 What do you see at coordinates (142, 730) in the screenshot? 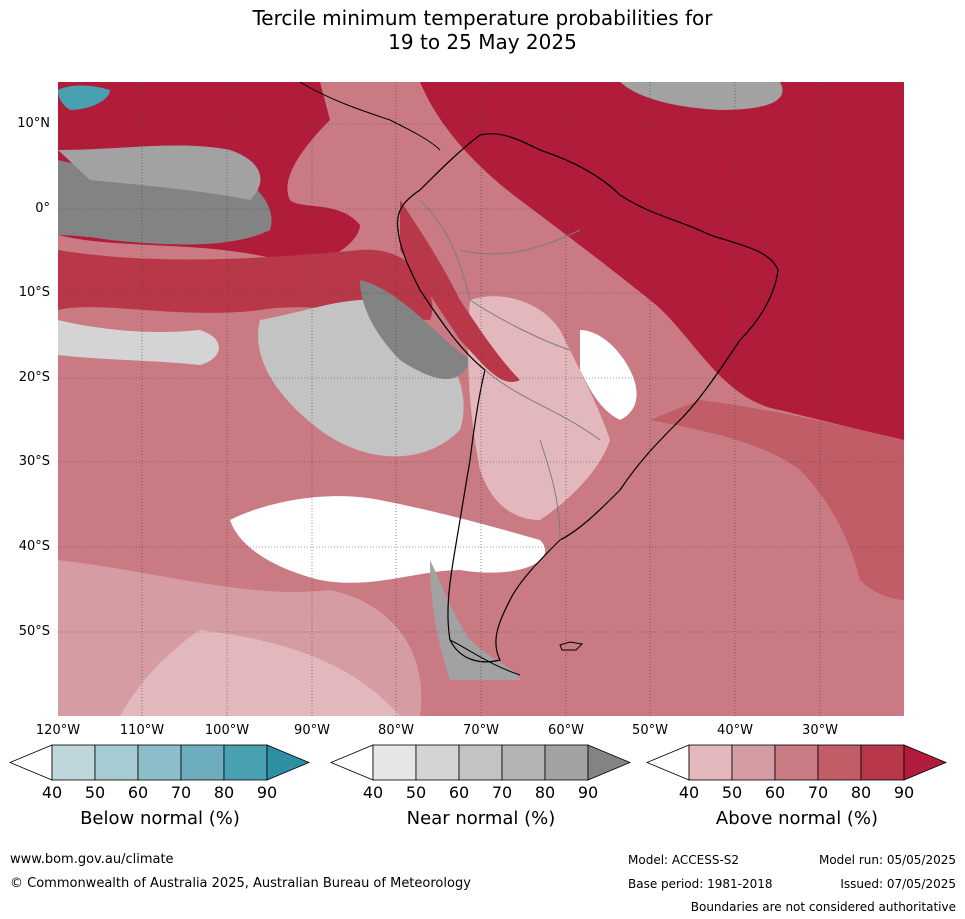
I see `lon-label-110w: 110°W` at bounding box center [142, 730].